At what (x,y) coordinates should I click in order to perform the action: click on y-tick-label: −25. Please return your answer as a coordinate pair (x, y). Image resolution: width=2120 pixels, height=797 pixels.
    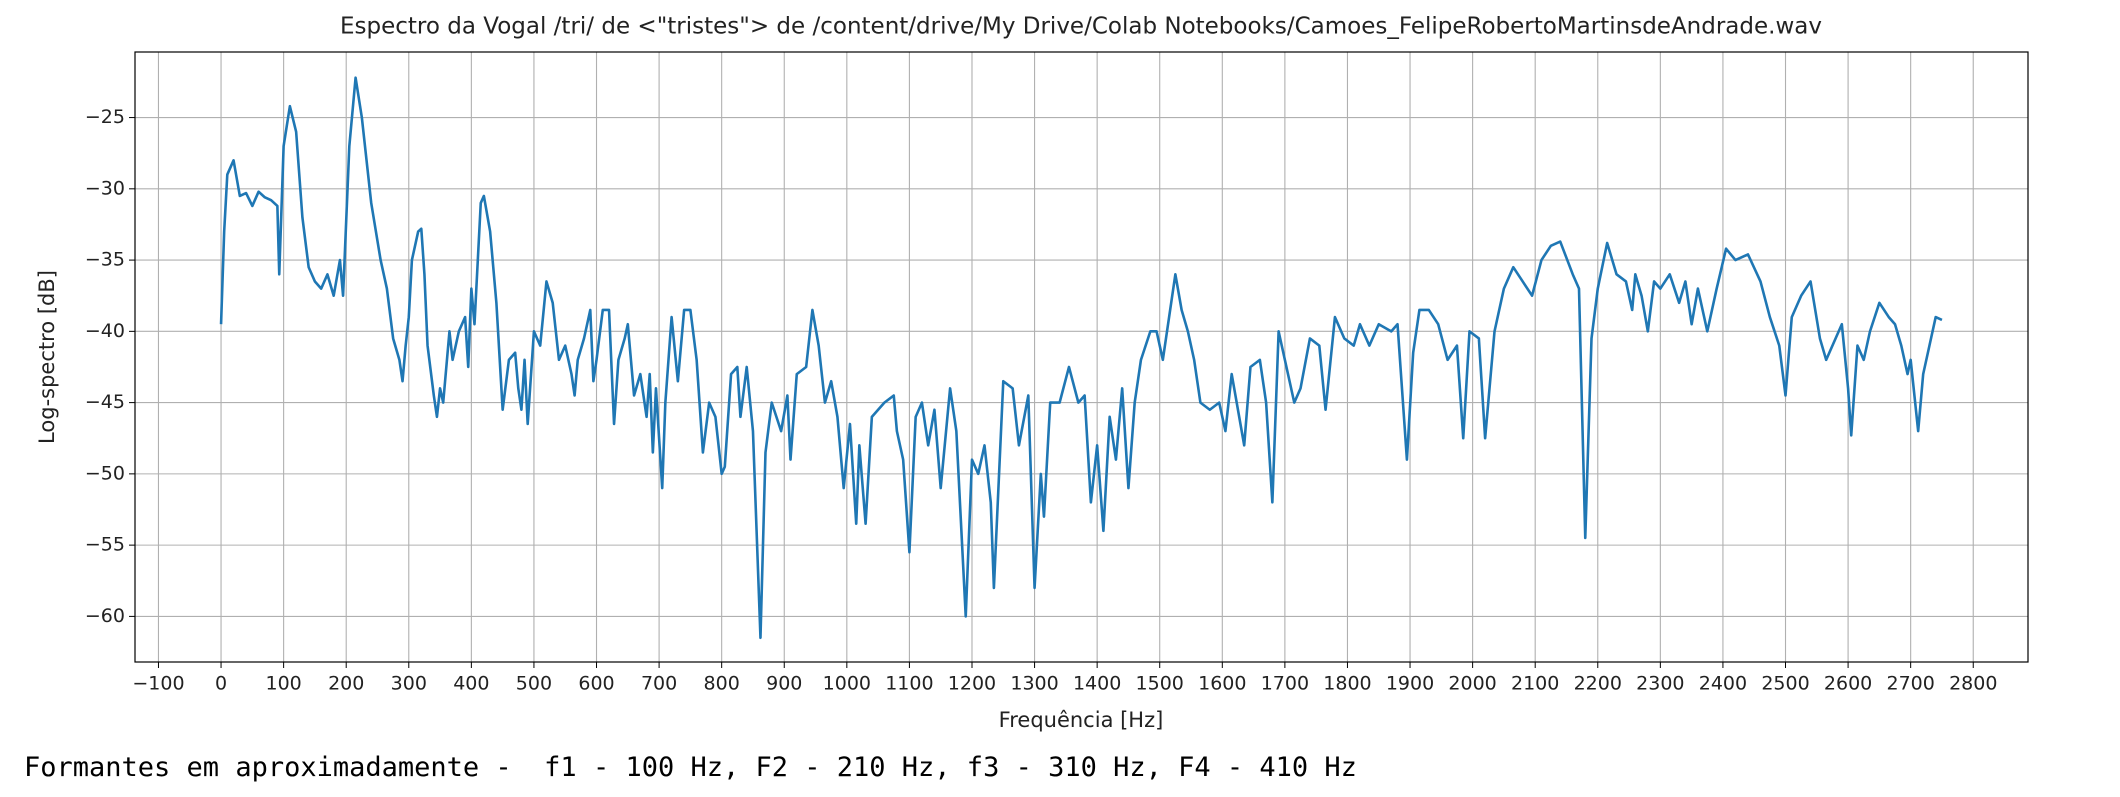
    Looking at the image, I should click on (105, 117).